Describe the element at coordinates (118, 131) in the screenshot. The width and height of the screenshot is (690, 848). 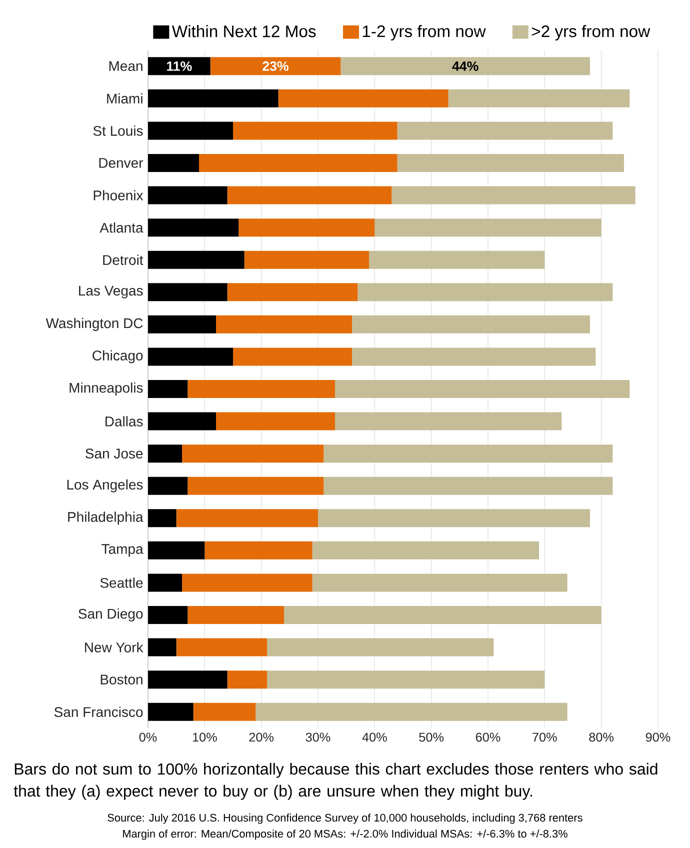
I see `y-tick-label: St Louis` at that location.